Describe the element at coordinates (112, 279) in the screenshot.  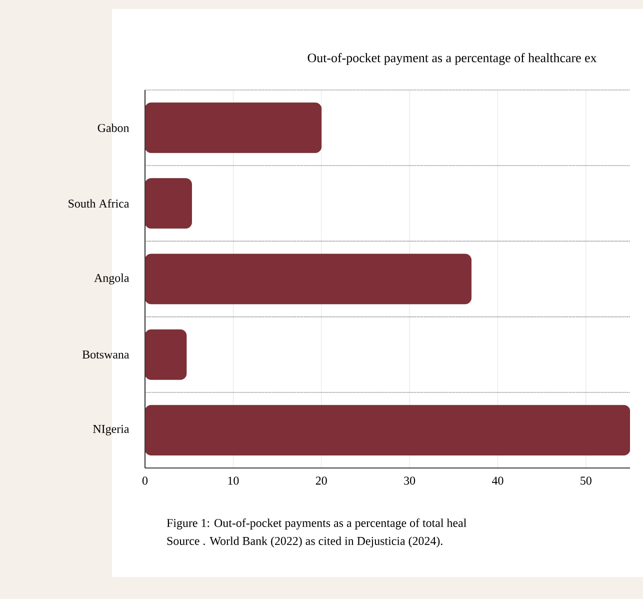
I see `y-tick-label: Angola` at that location.